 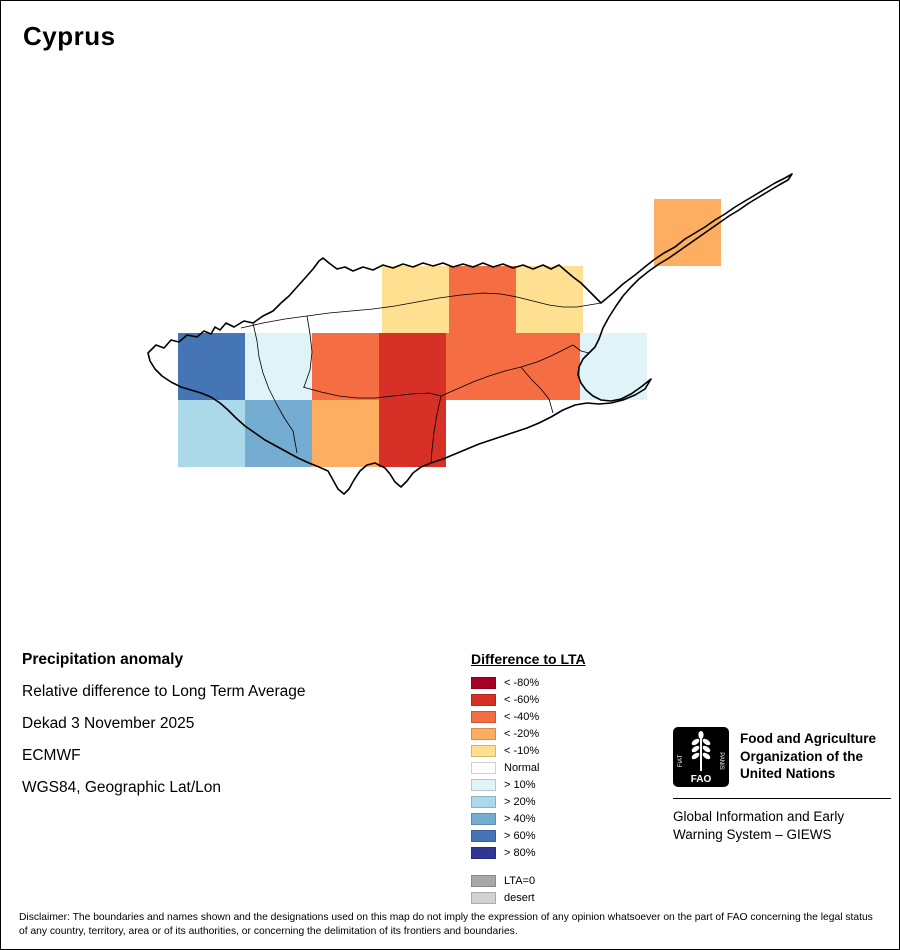 What do you see at coordinates (808, 738) in the screenshot?
I see `fao-org-line: Food and Agriculture` at bounding box center [808, 738].